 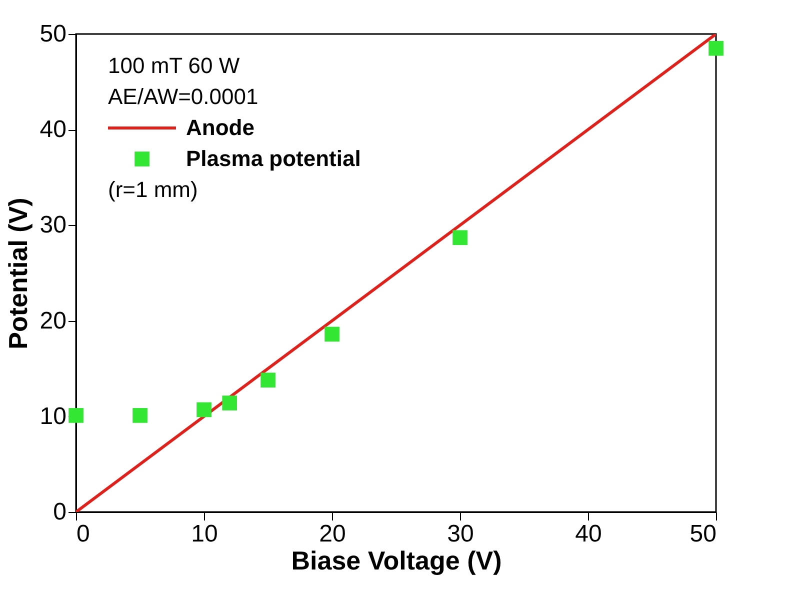 What do you see at coordinates (53, 34) in the screenshot?
I see `y-tick-label: 50` at bounding box center [53, 34].